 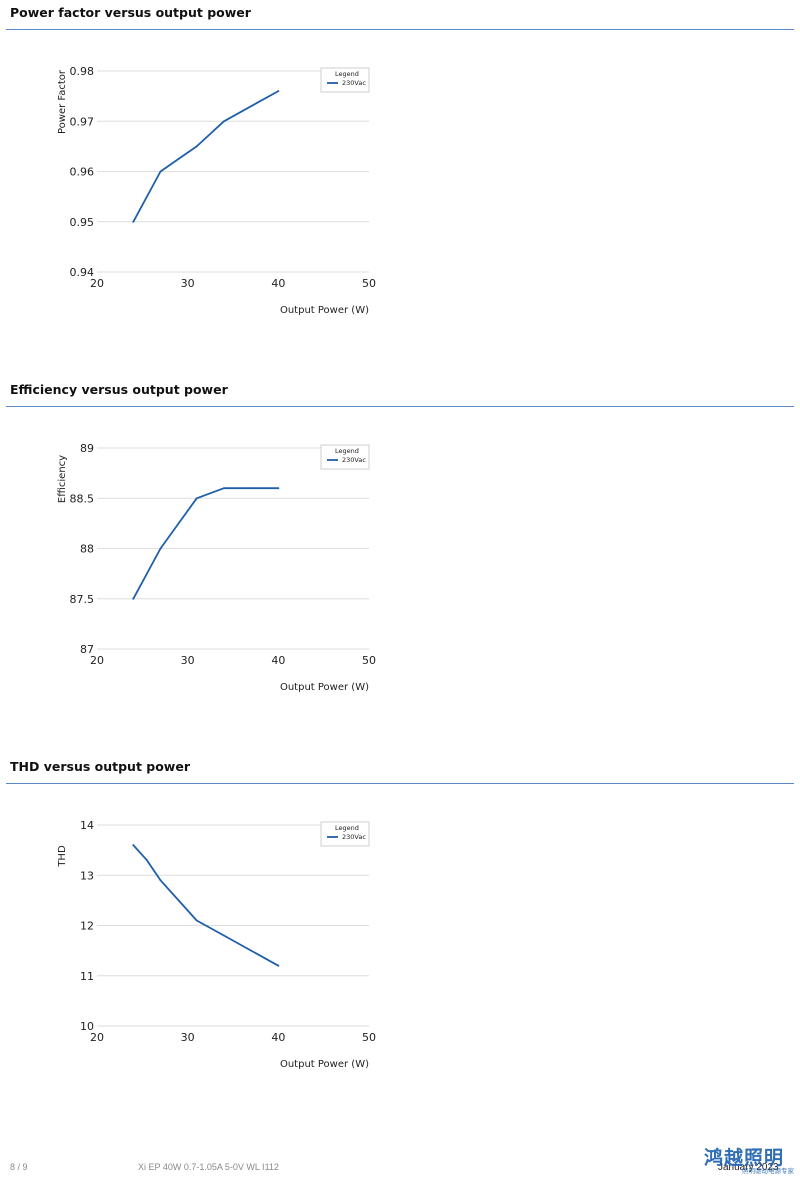 I want to click on y-tick-label: 10, so click(x=87, y=1026).